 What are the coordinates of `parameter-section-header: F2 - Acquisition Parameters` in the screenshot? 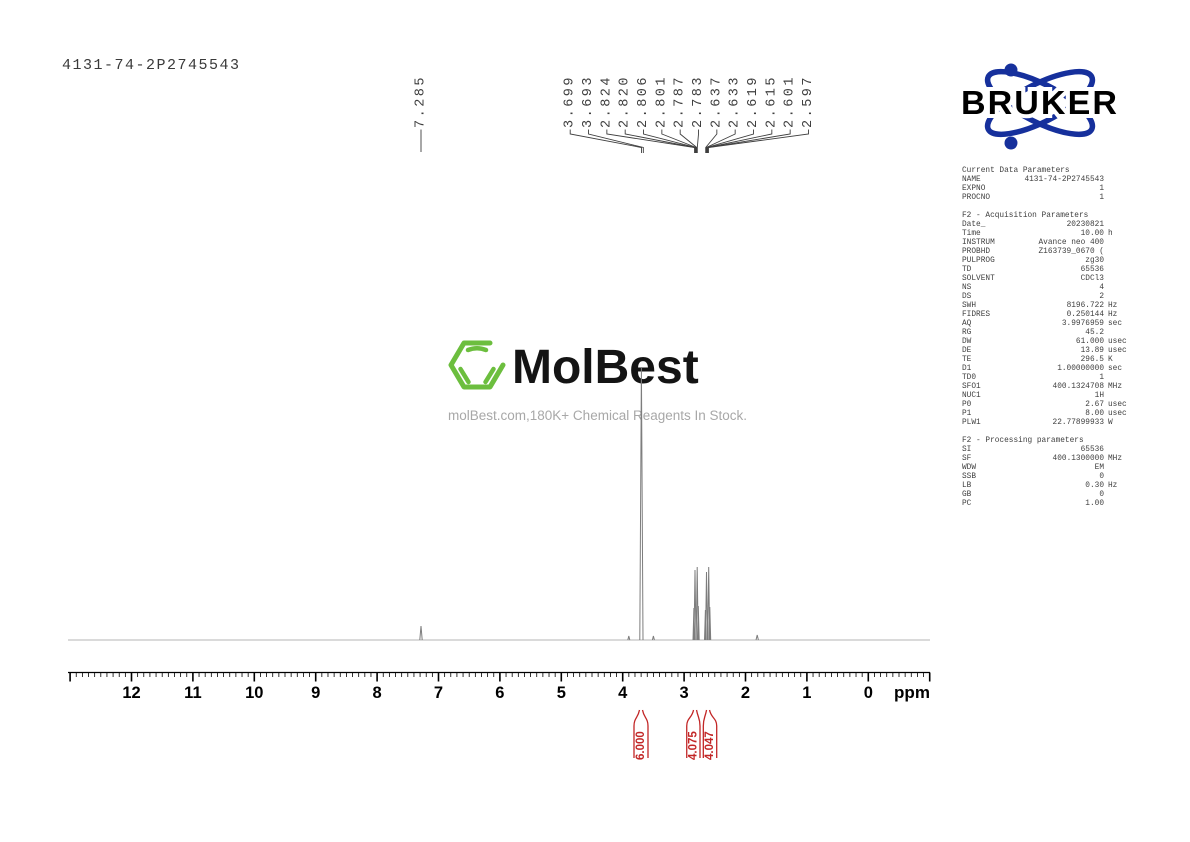 It's located at (1025, 216).